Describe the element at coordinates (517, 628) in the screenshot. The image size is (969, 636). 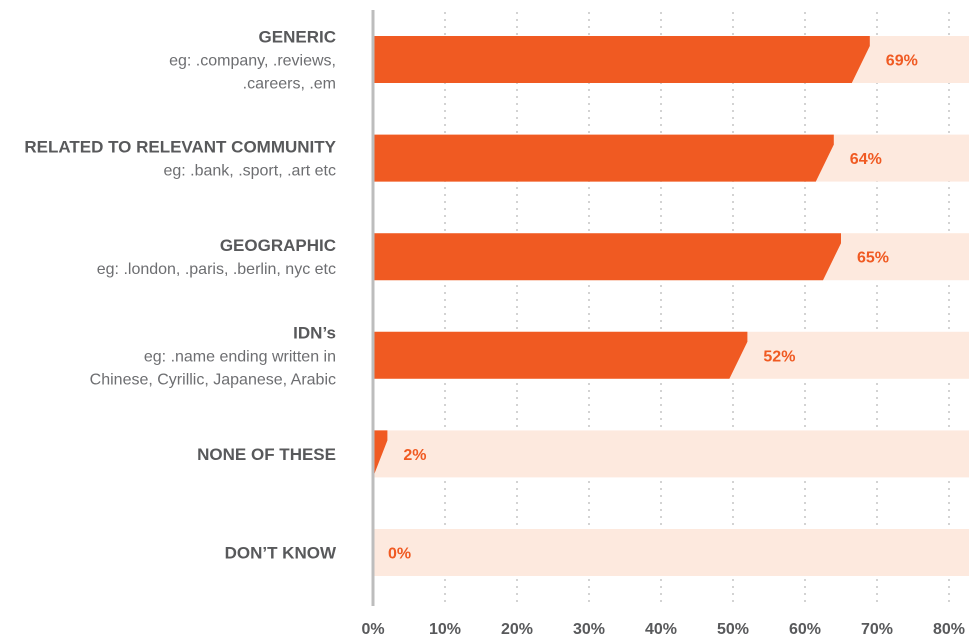
I see `x-tick-label: 20%` at that location.